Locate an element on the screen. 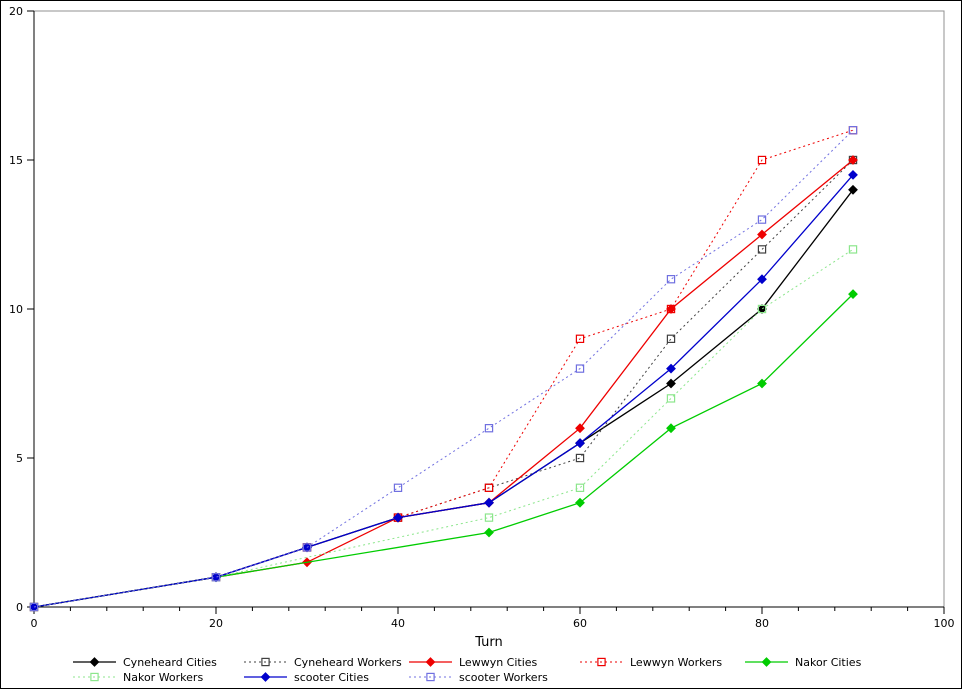 This screenshot has width=962, height=689. y-tick-label: 20 is located at coordinates (16, 11).